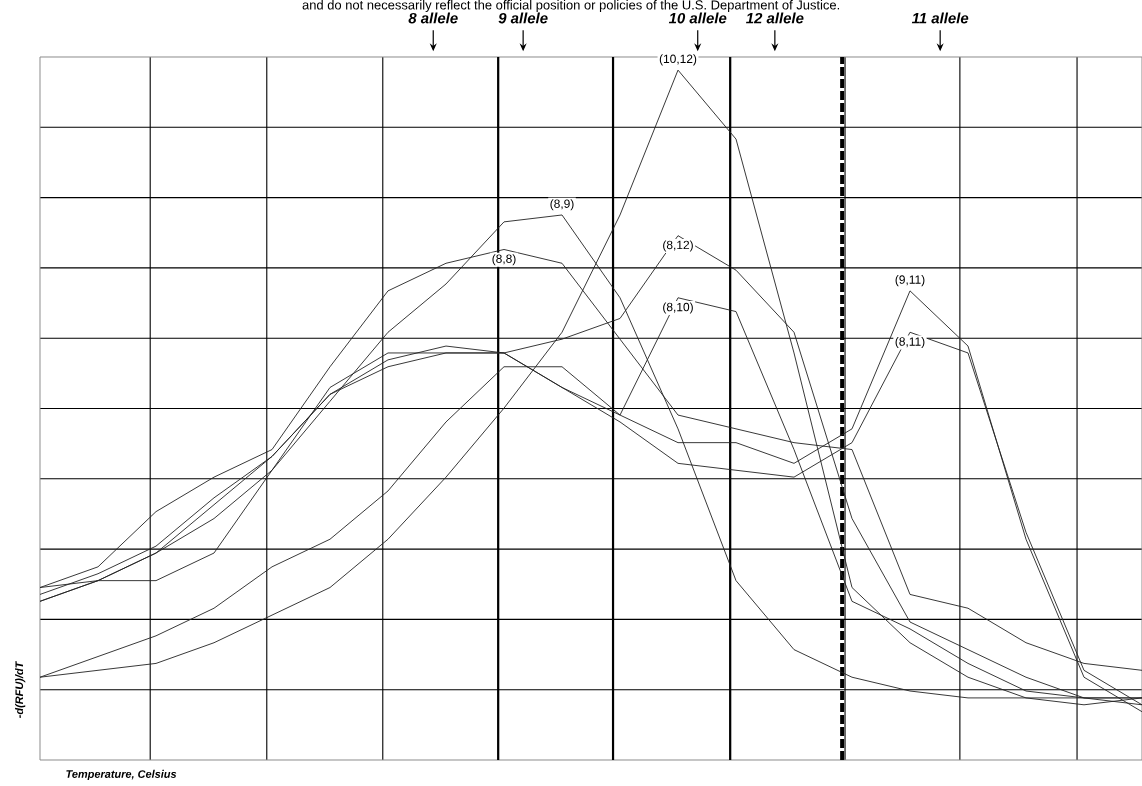  I want to click on text: 12 allele, so click(775, 18).